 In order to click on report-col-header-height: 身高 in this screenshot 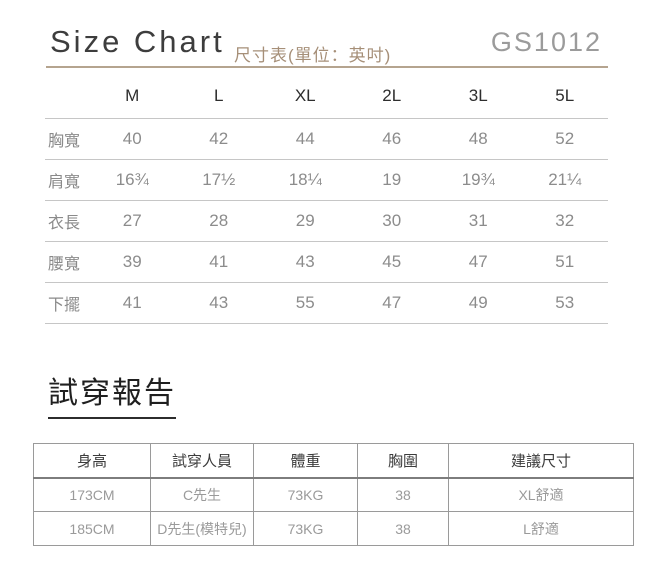, I will do `click(92, 461)`.